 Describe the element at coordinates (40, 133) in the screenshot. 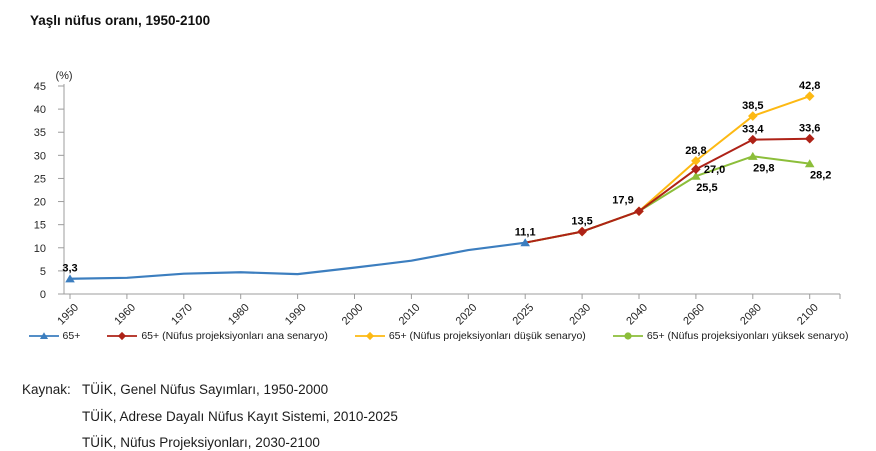

I see `svg-text: 35` at that location.